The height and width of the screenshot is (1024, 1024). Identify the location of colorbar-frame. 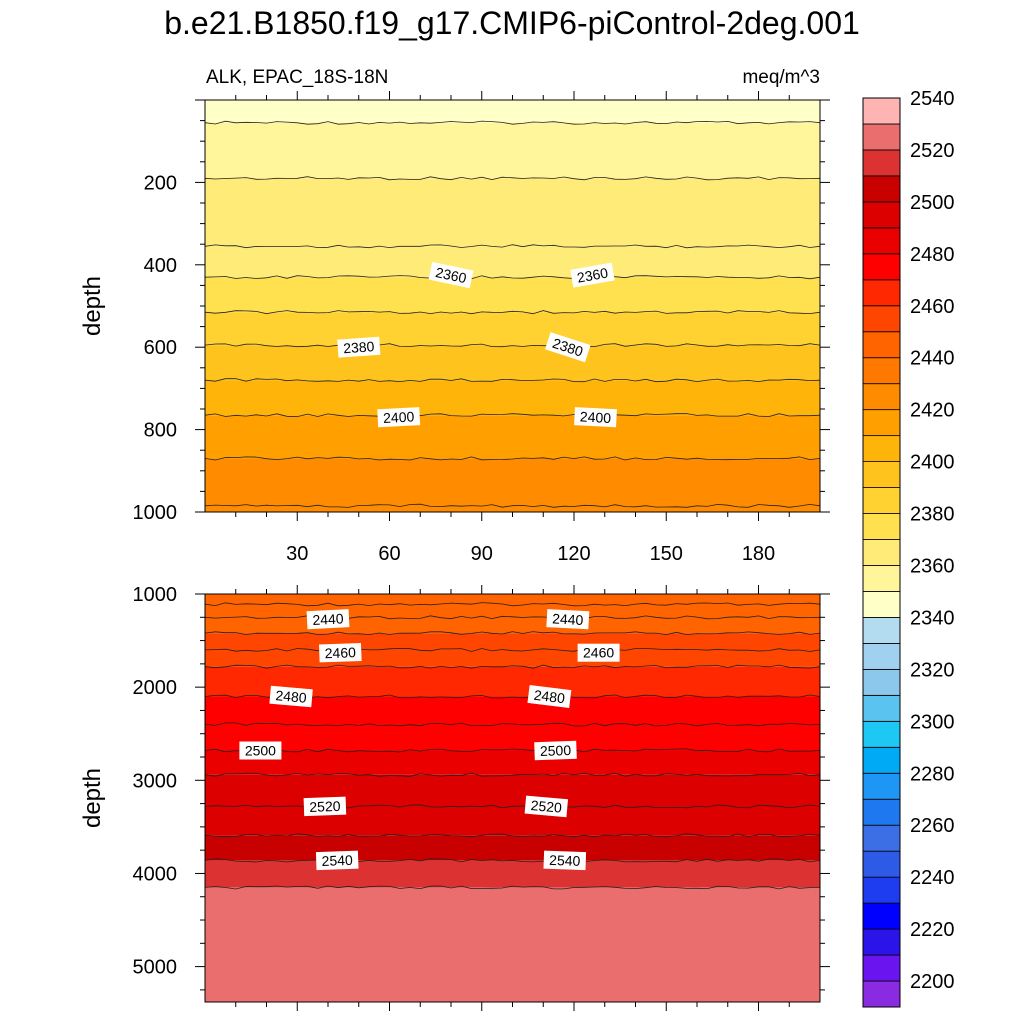
(881, 552).